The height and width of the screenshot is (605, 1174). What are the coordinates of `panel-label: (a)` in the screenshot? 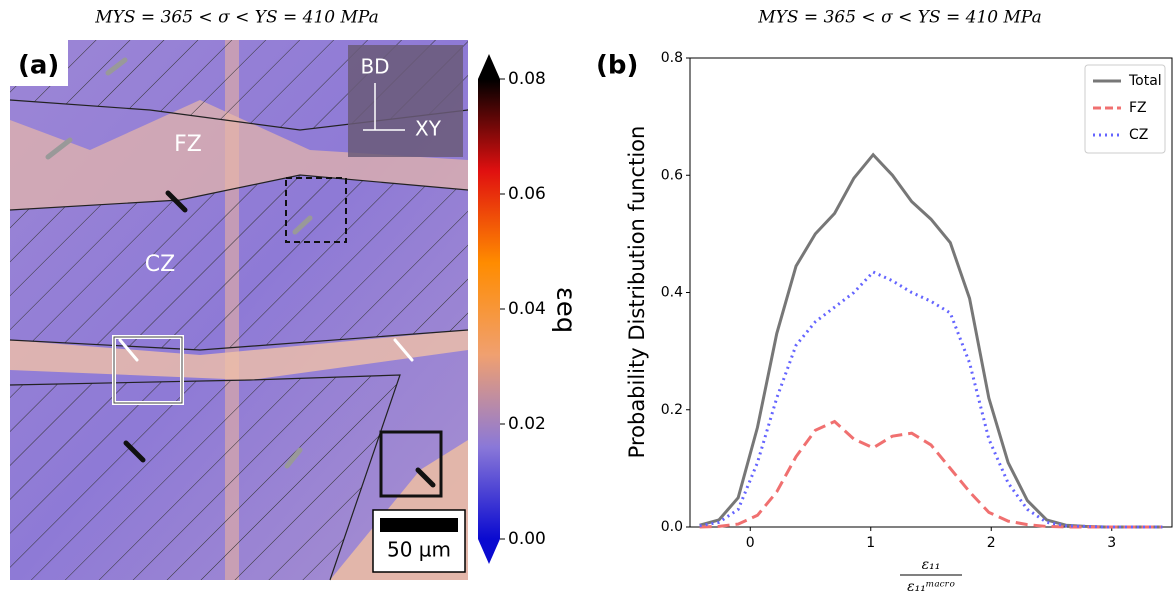 It's located at (38, 66).